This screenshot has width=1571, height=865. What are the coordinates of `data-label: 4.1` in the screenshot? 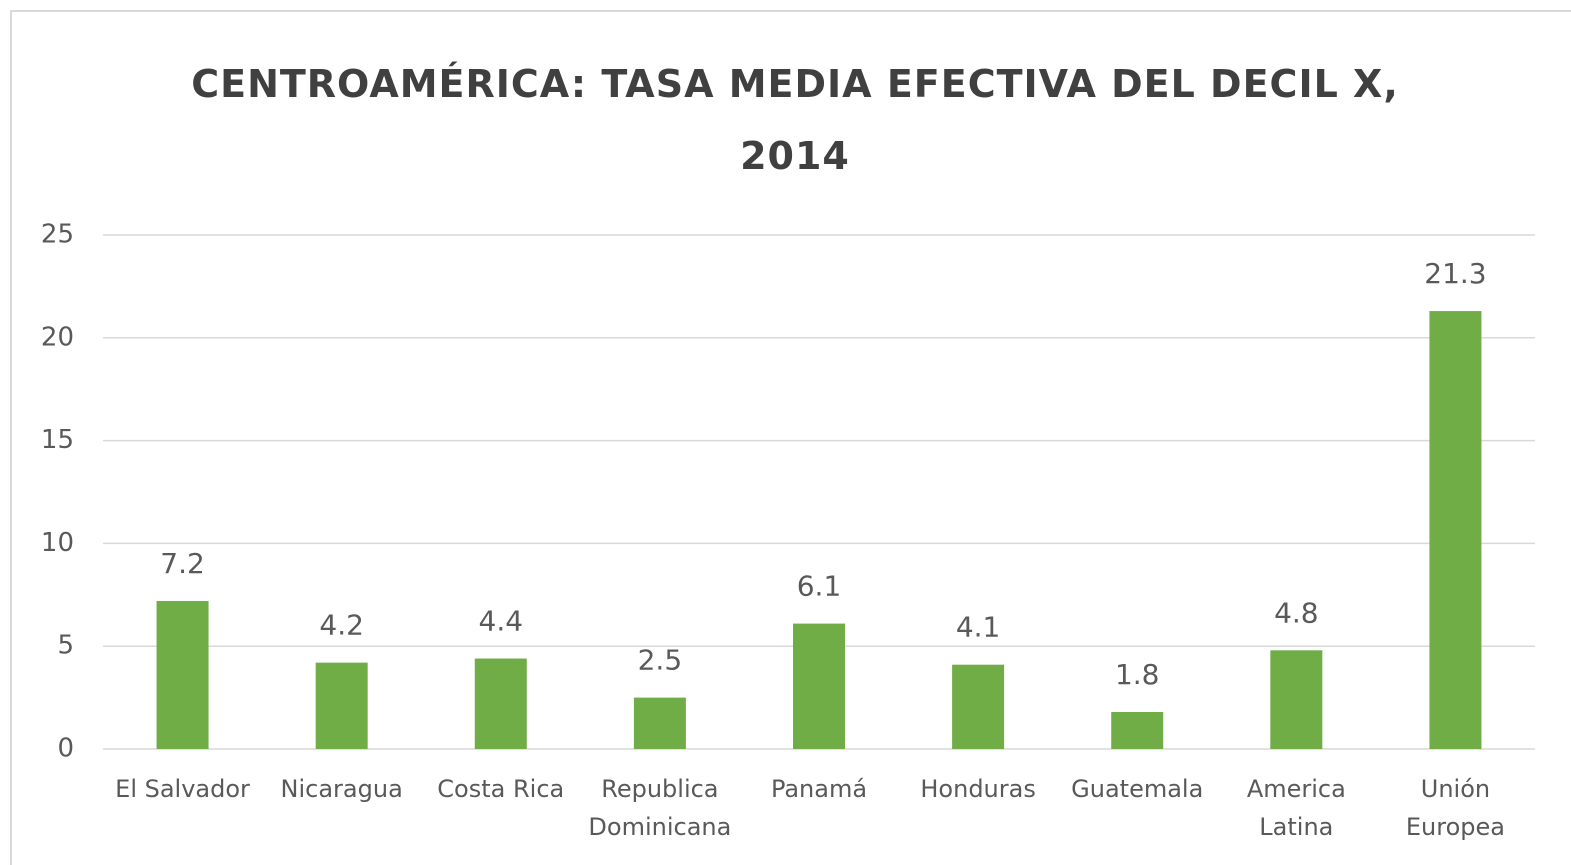 It's located at (978, 627).